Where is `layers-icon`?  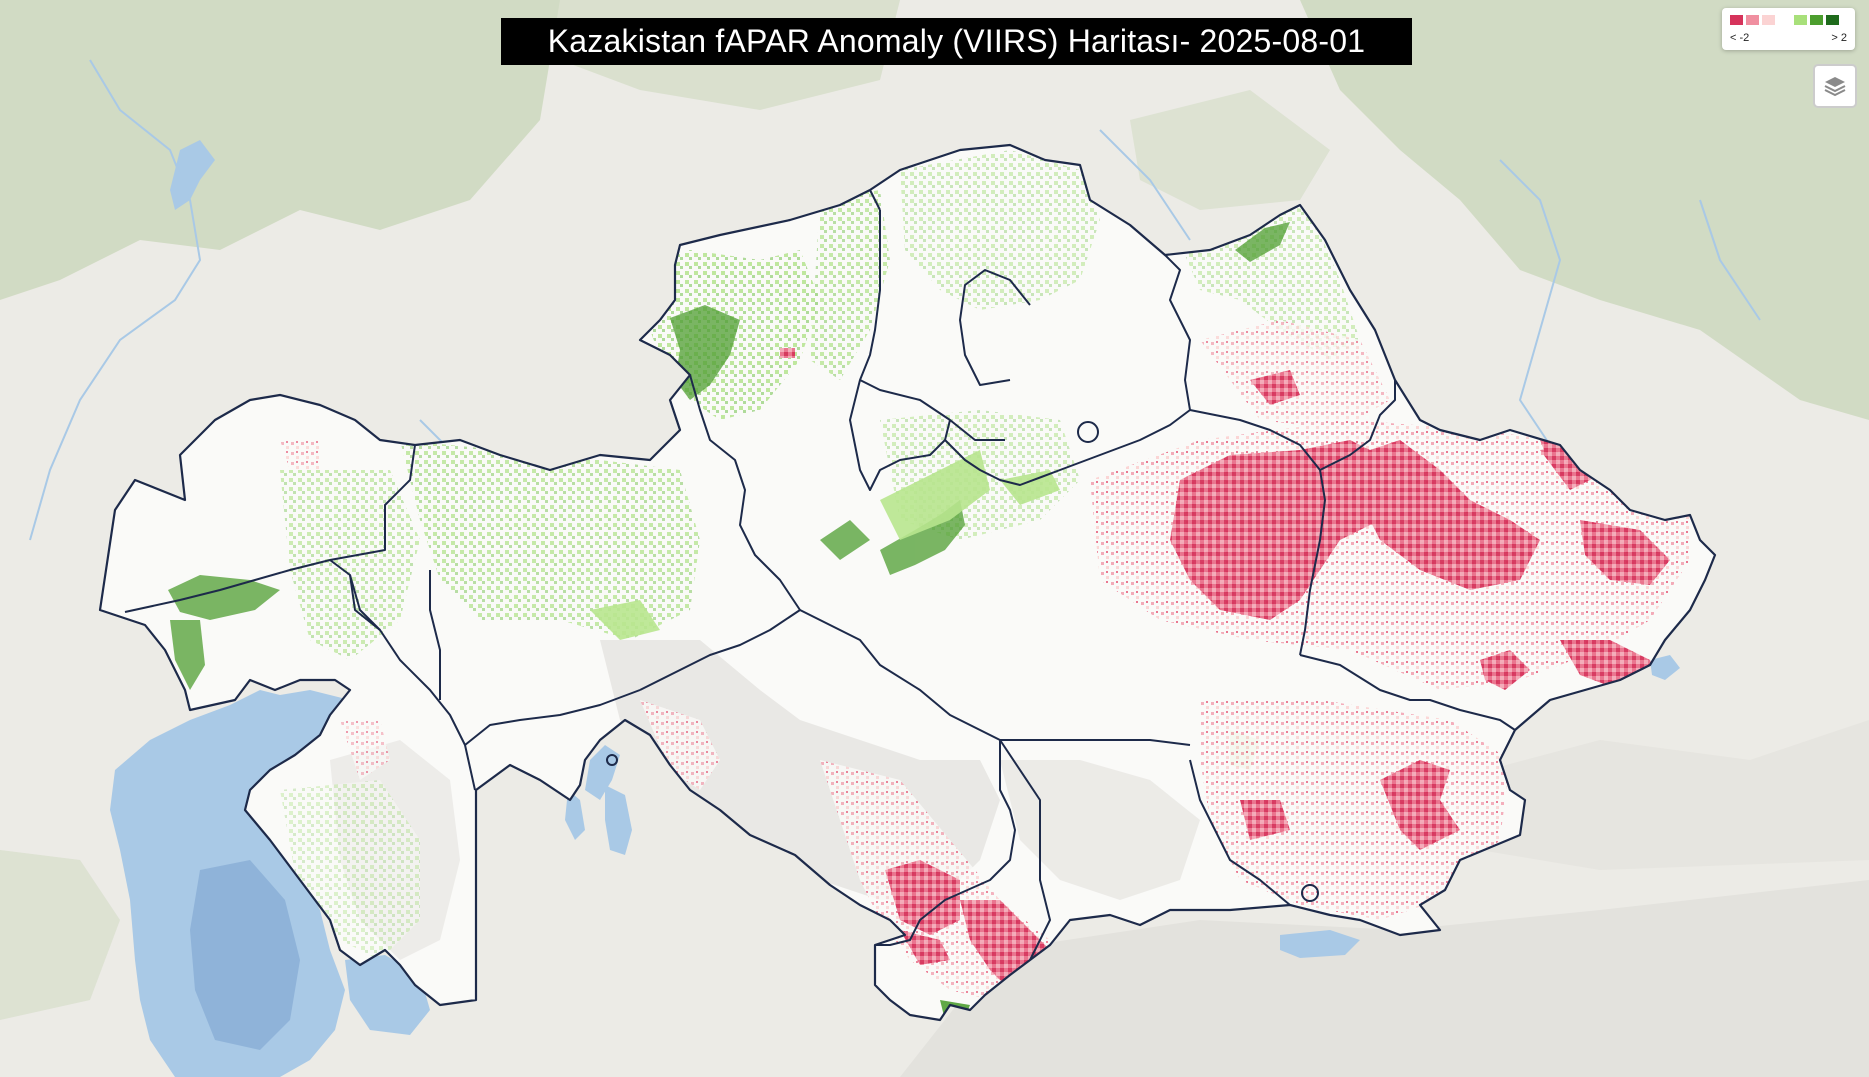 layers-icon is located at coordinates (1835, 87).